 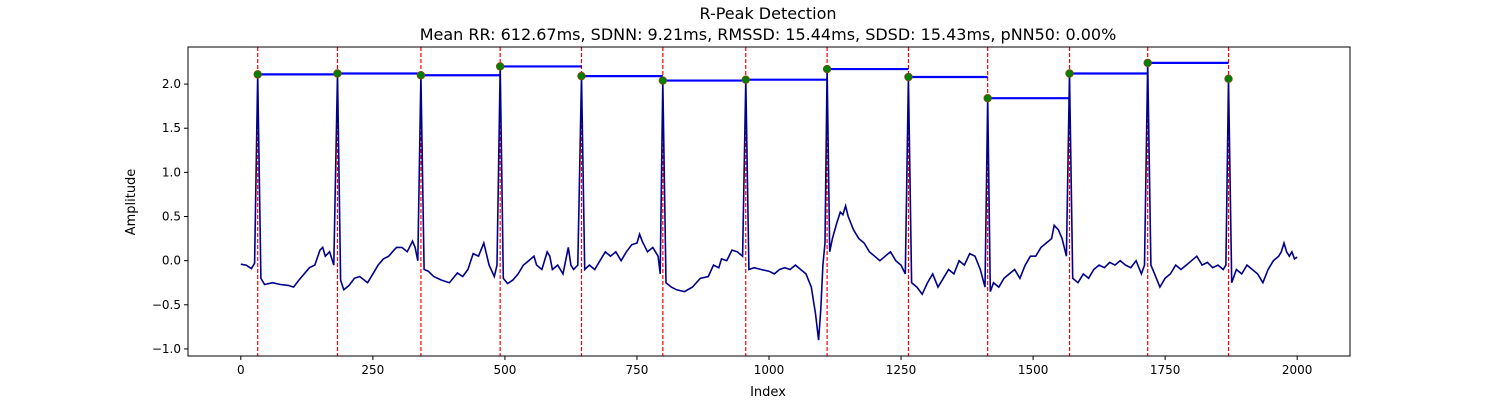 I want to click on x-tick-label-8: 2000, so click(x=1297, y=370).